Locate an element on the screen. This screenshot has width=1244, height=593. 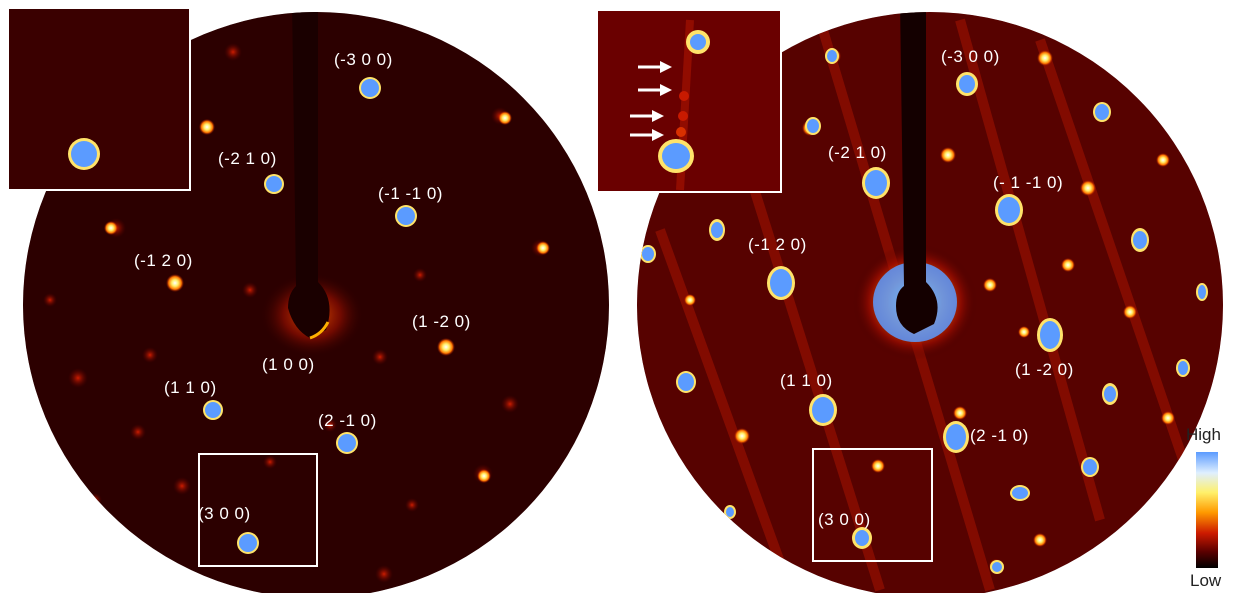
colorbar-high-label: High is located at coordinates (1203, 434).